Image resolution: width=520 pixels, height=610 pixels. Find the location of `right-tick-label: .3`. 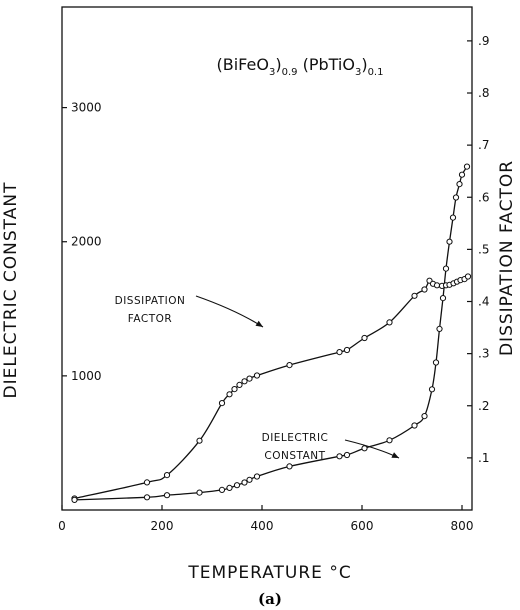

right-tick-label: .3 is located at coordinates (483, 354).